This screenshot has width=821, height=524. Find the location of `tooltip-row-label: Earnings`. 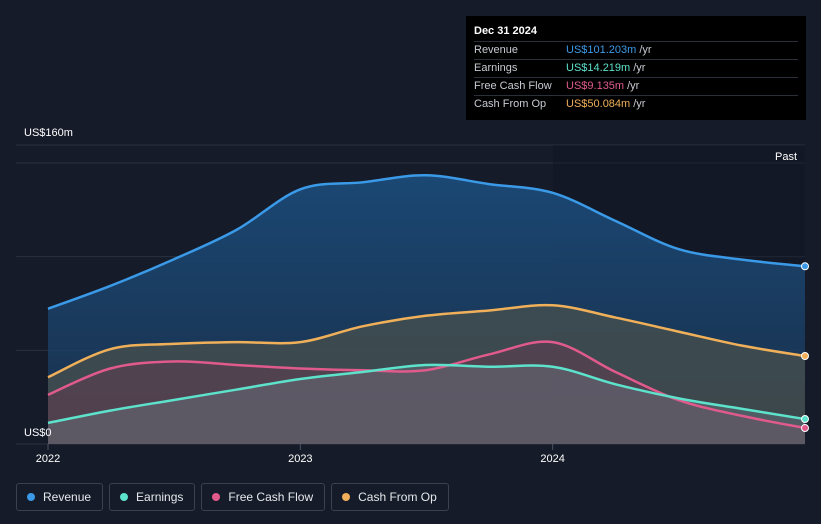

tooltip-row-label: Earnings is located at coordinates (496, 68).